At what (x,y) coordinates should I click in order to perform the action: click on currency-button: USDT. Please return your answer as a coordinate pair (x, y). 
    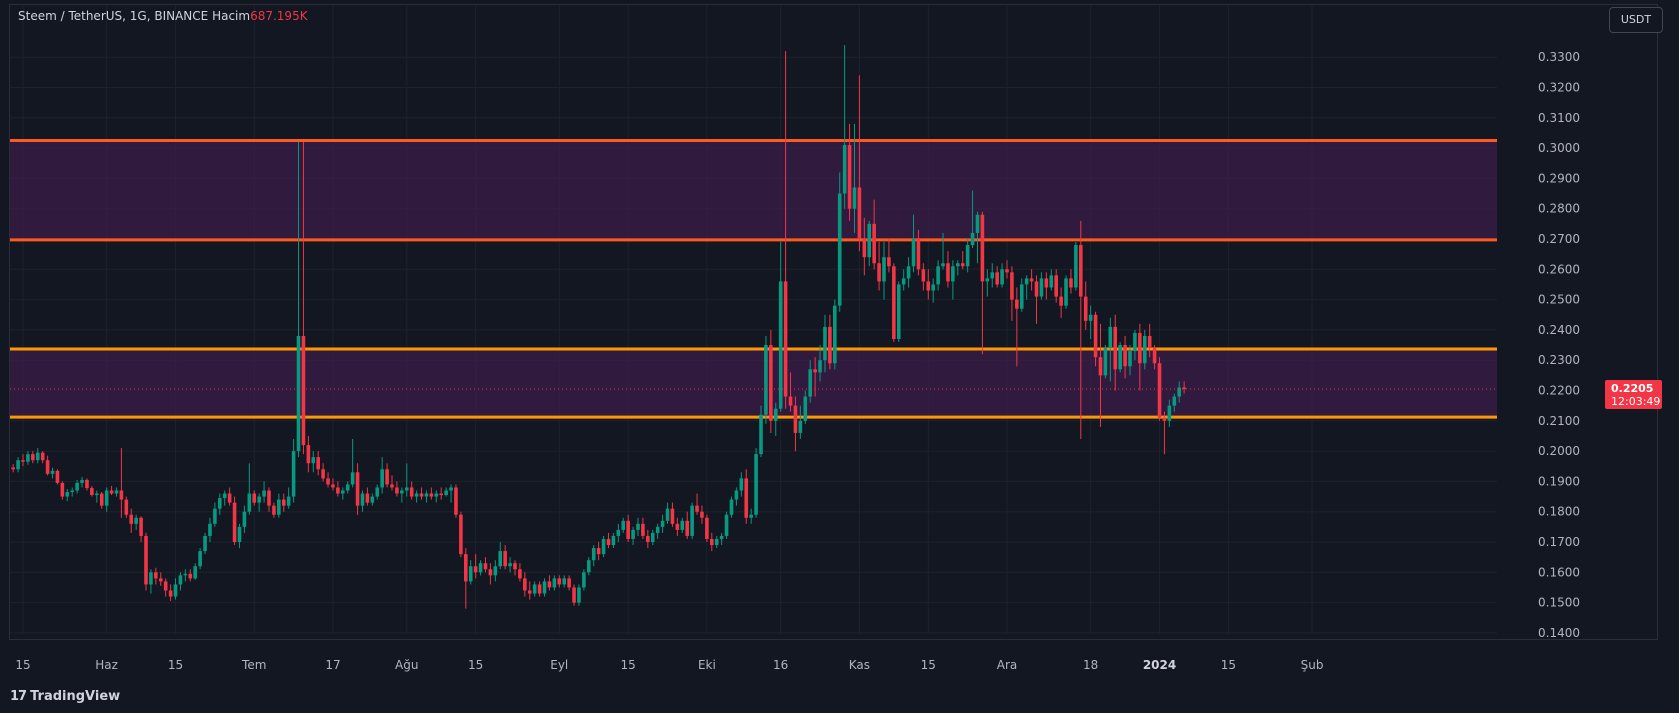
    Looking at the image, I should click on (1636, 20).